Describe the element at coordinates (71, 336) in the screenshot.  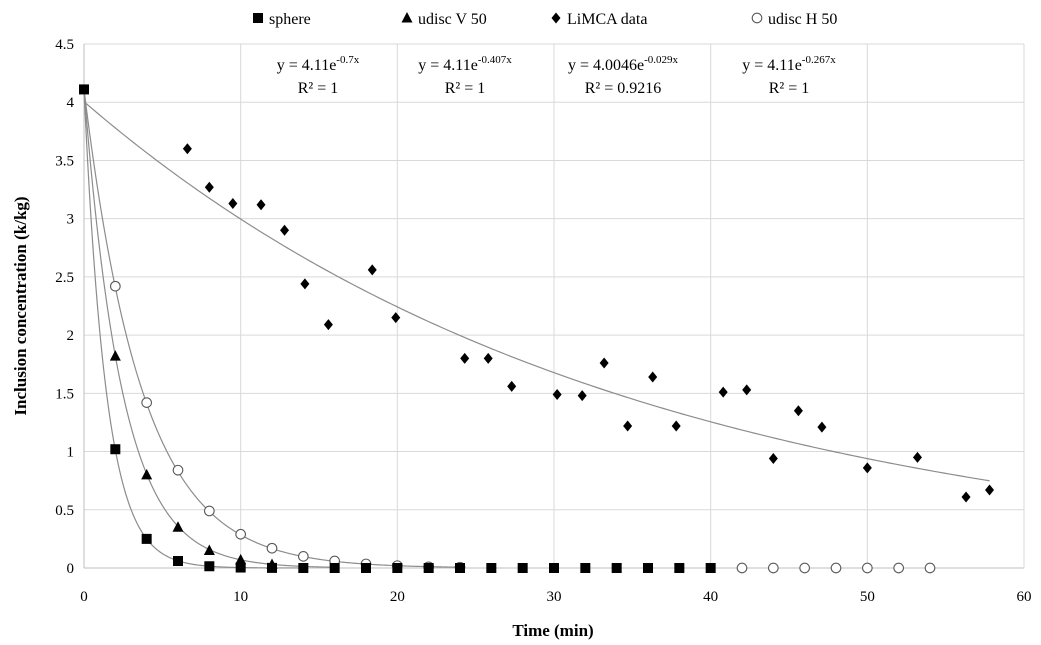
I see `y-tick-label: 2` at that location.